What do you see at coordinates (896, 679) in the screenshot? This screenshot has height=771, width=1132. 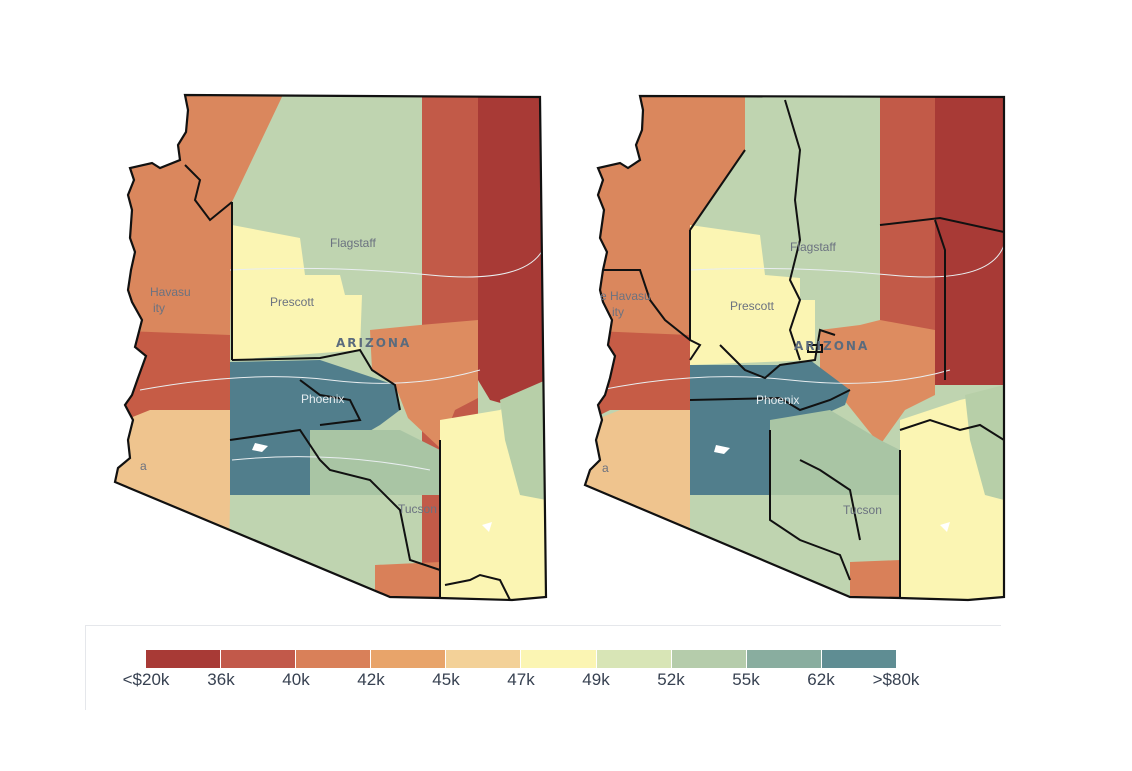 I see `legend-tick-label: >$80k` at bounding box center [896, 679].